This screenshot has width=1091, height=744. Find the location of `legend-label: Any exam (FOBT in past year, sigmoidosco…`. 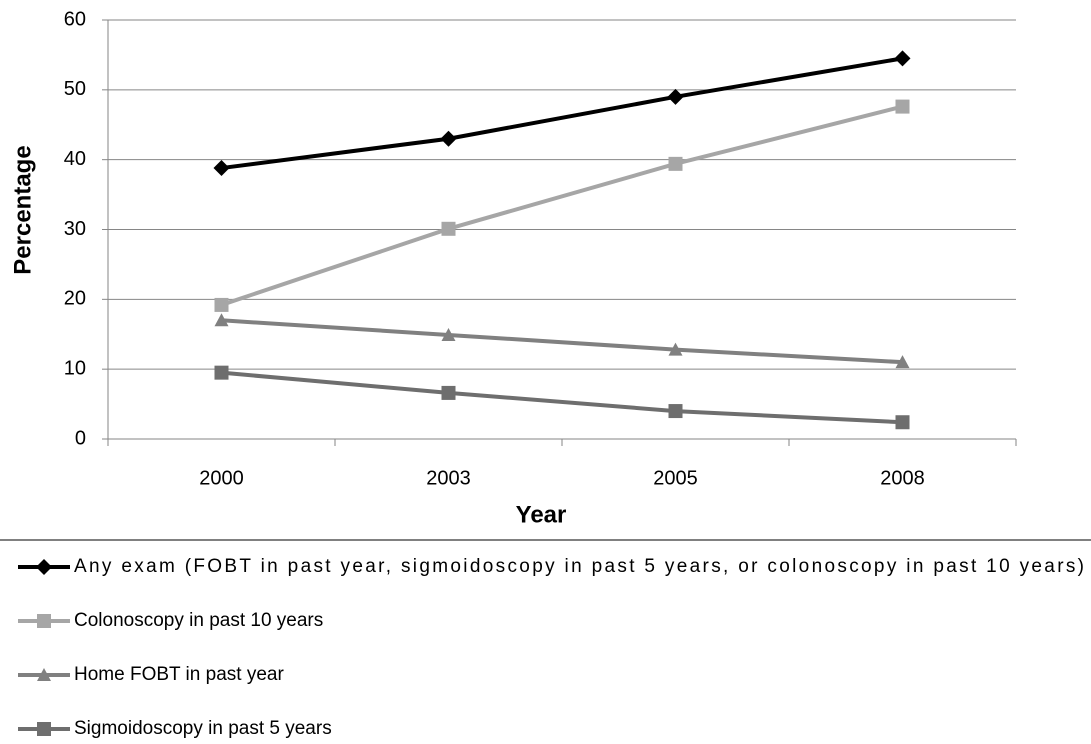

legend-label: Any exam (FOBT in past year, sigmoidosco… is located at coordinates (579, 566).